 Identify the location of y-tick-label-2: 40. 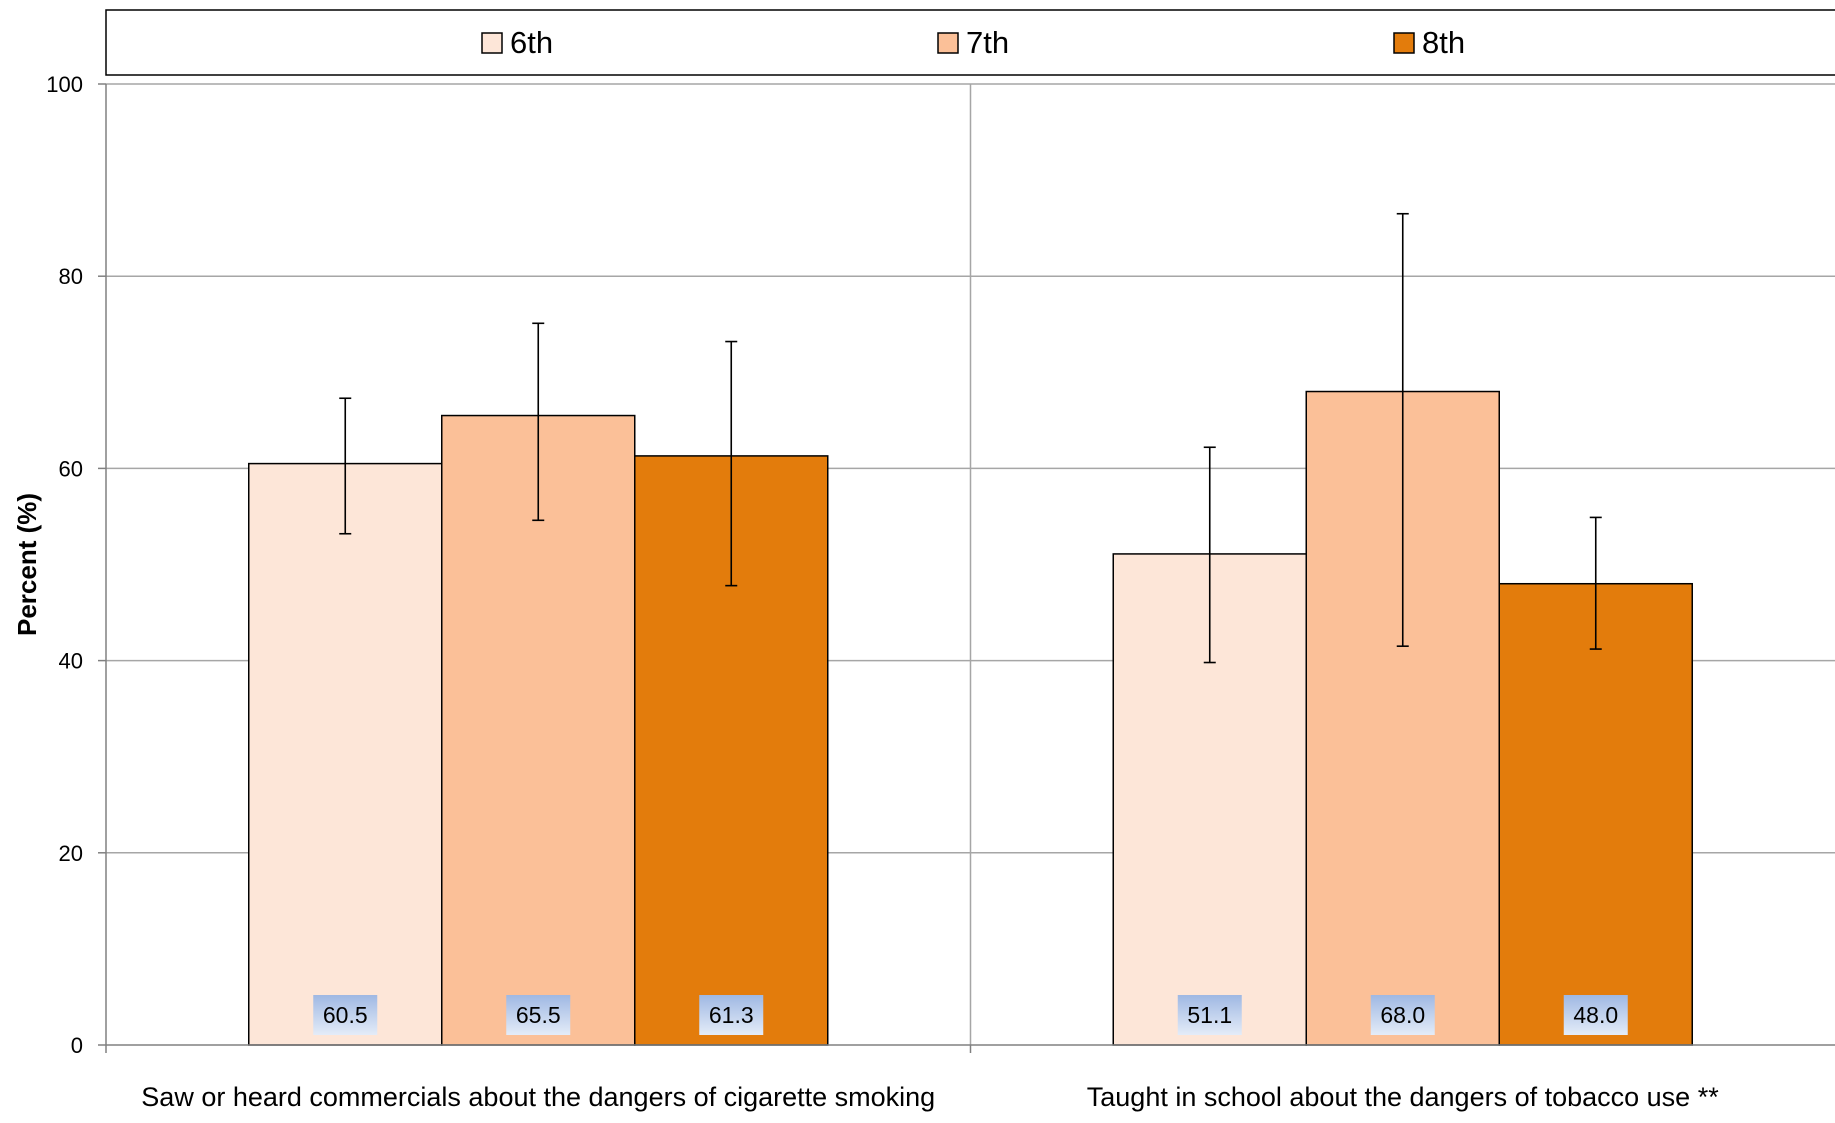
(71, 661).